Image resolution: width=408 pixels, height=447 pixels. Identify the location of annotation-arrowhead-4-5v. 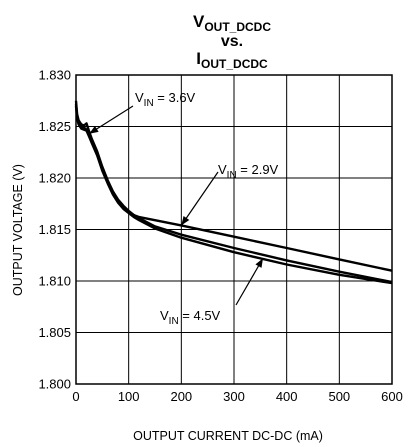
(259, 263).